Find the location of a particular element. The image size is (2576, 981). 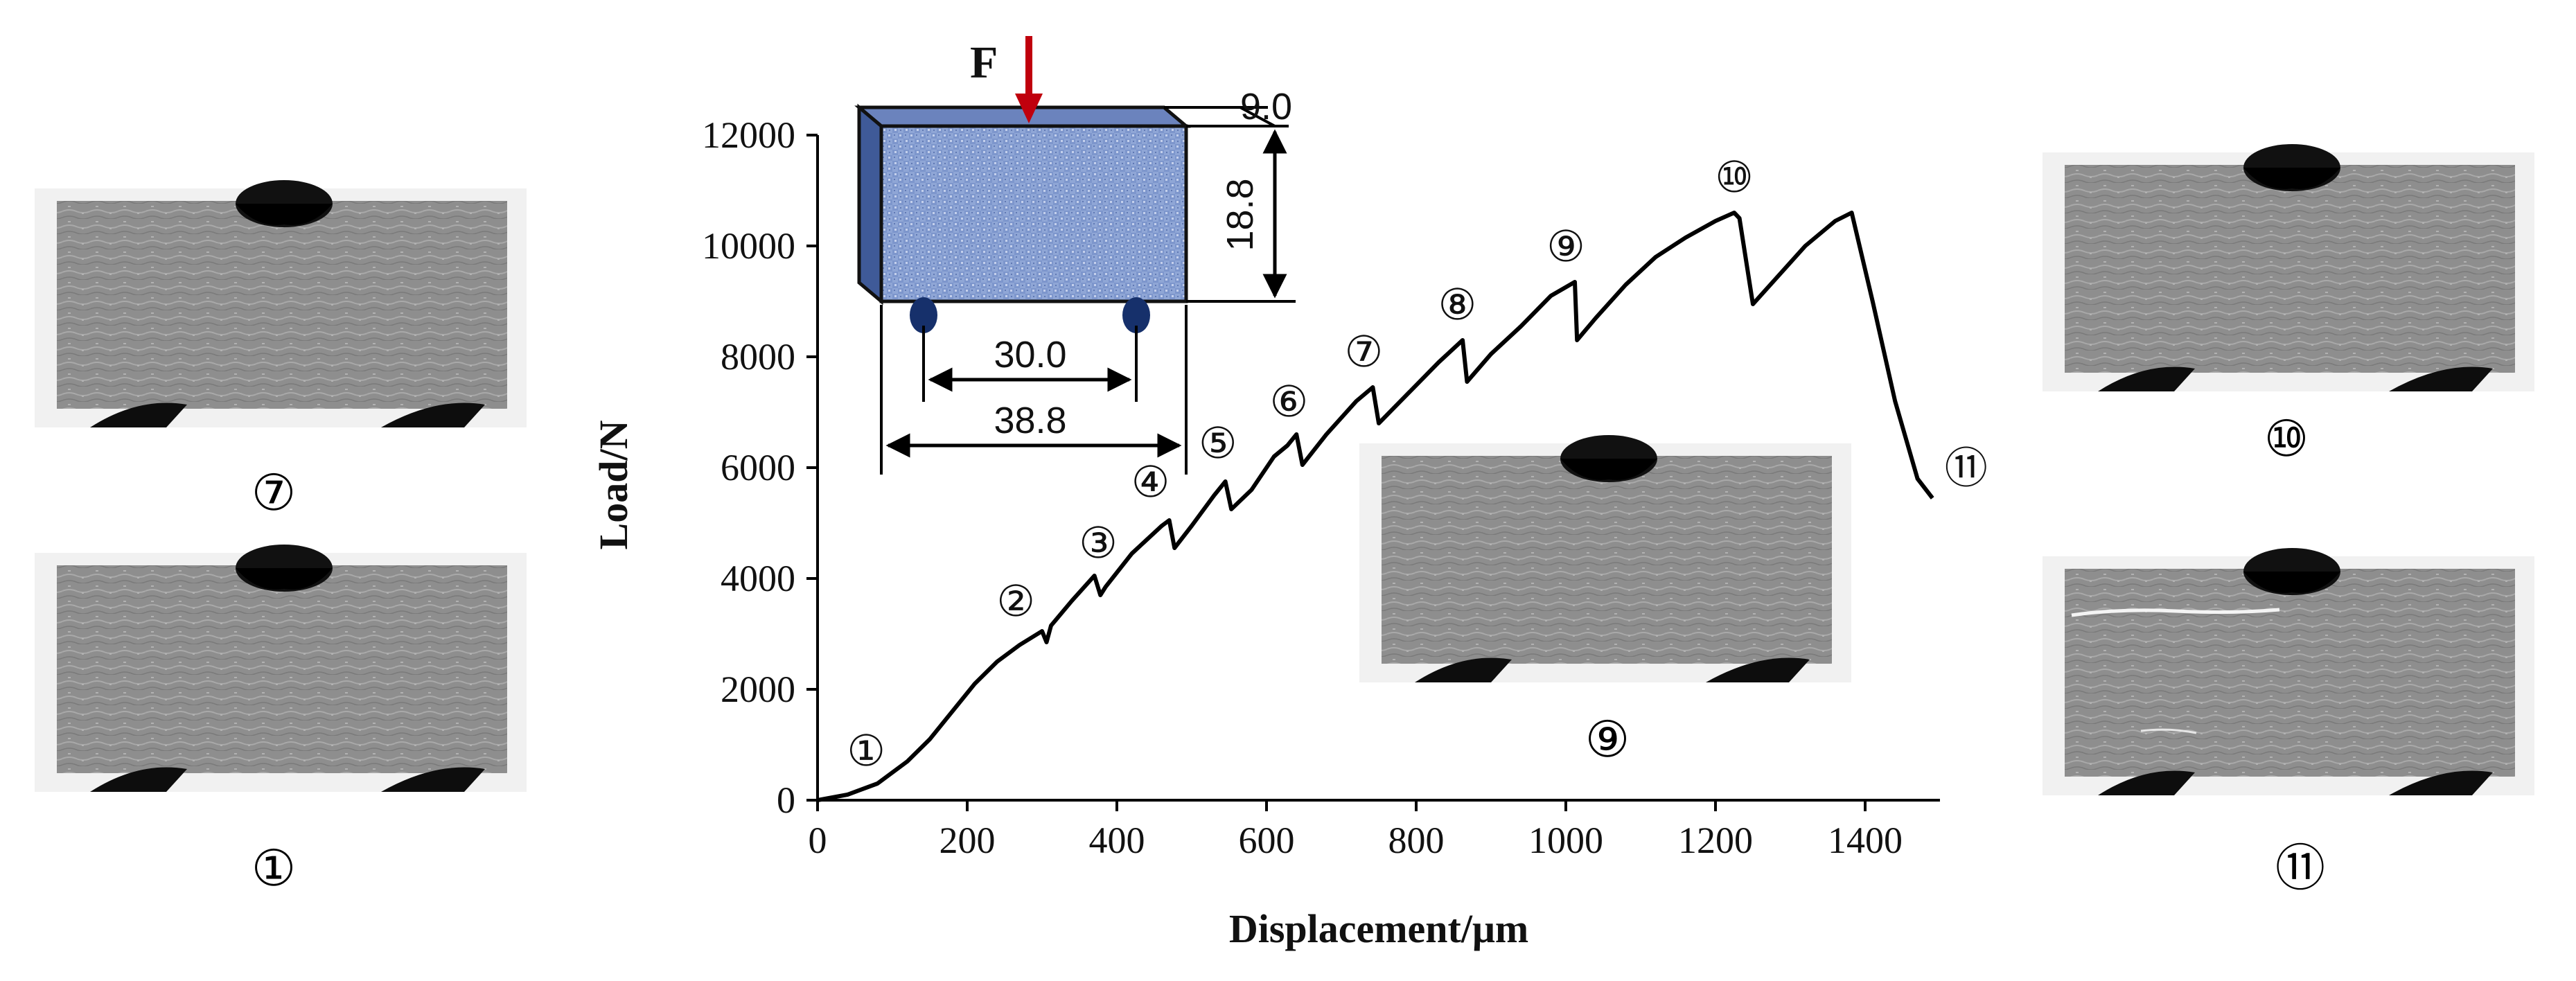

photo-panel-10: ⑩ is located at coordinates (2289, 305).